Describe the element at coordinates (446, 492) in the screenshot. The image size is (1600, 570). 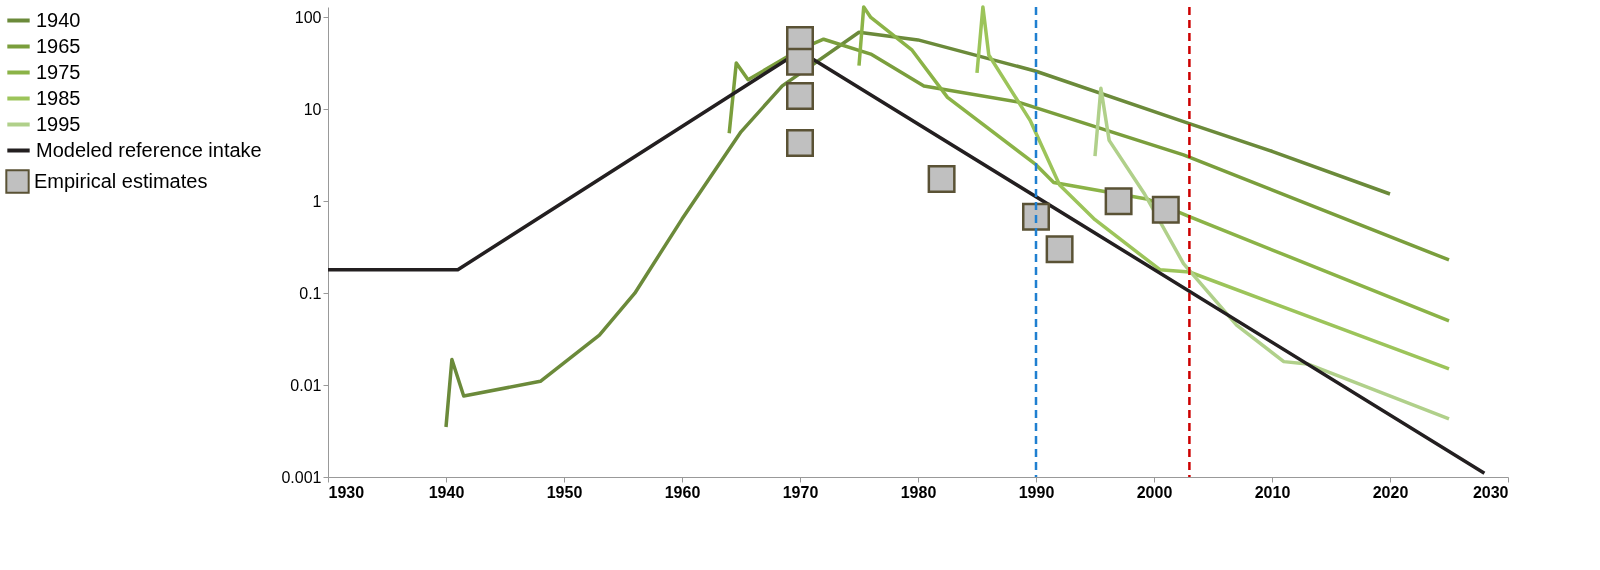
I see `x-tick-label: 1940` at that location.